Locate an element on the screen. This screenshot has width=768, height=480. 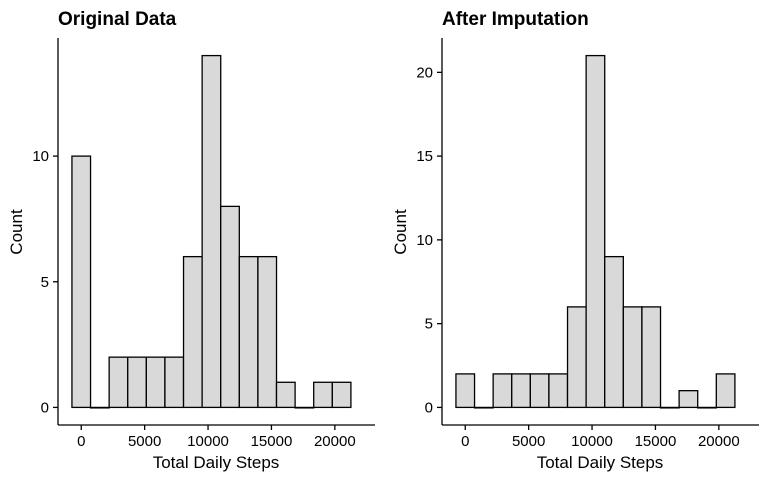
x-tick-label-original-2: 10000 is located at coordinates (208, 441).